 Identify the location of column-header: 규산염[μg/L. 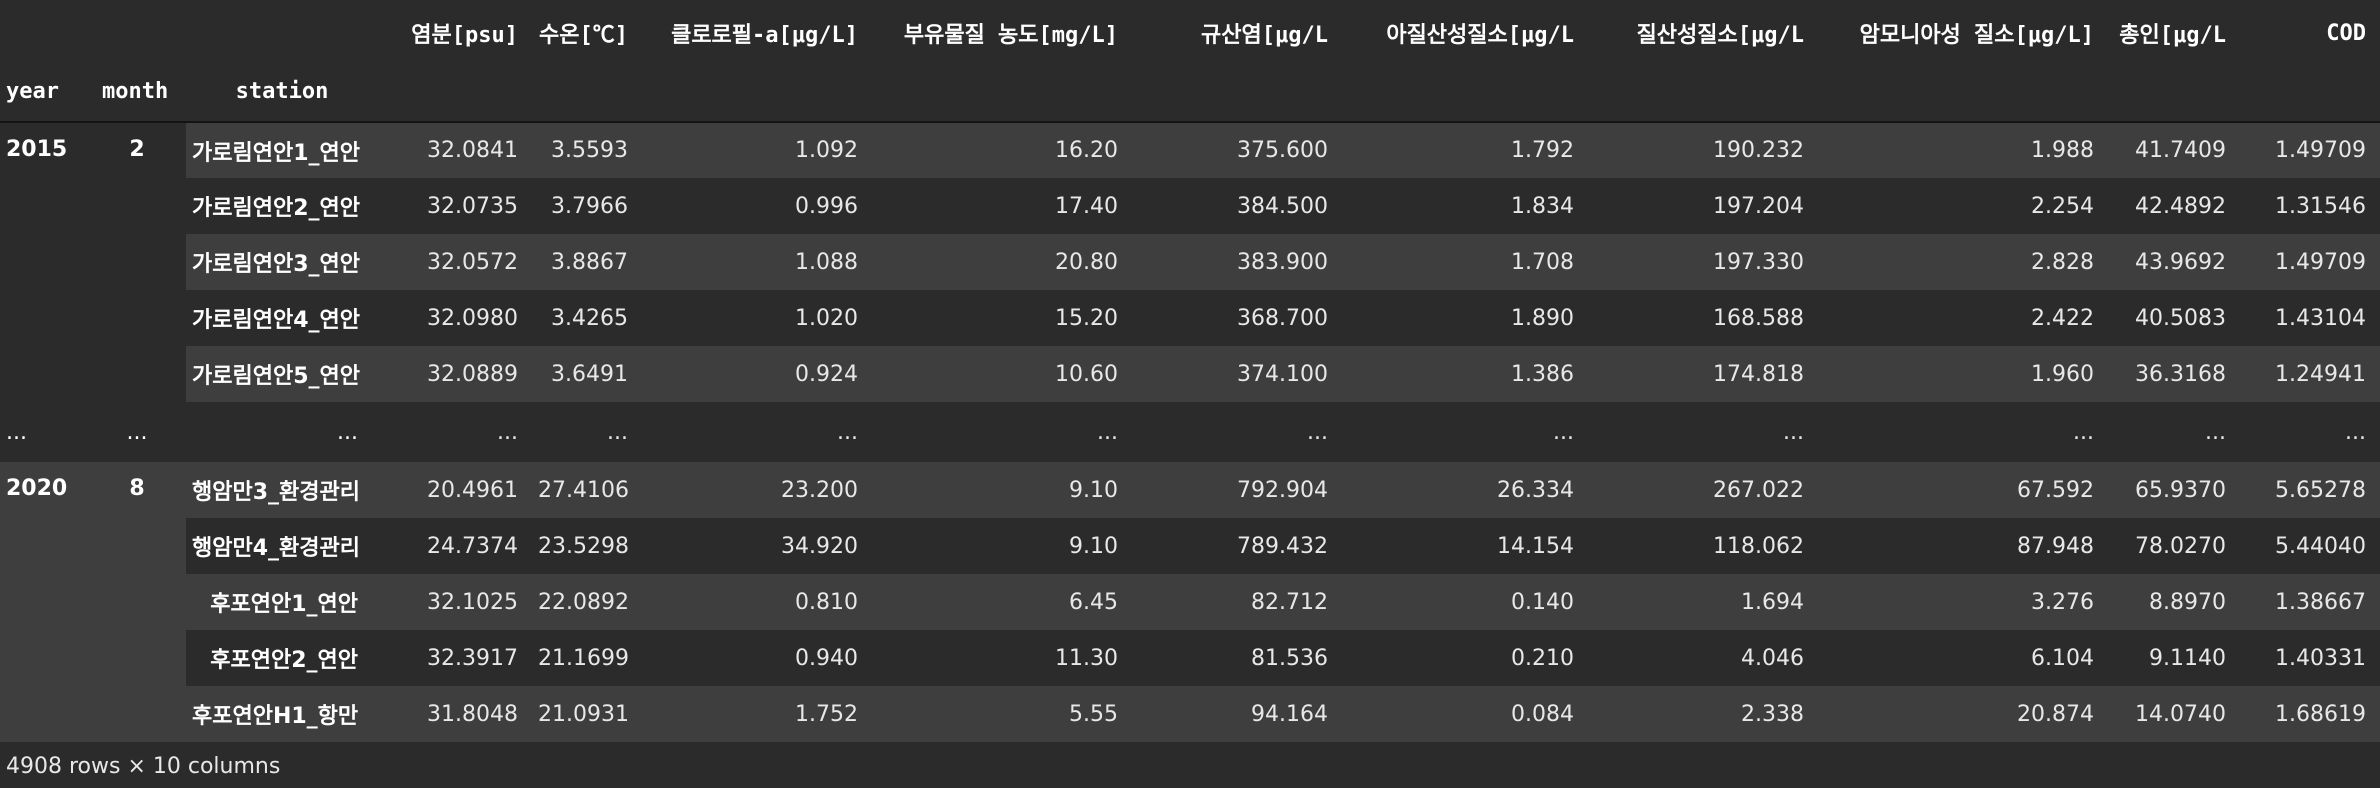
(1264, 35).